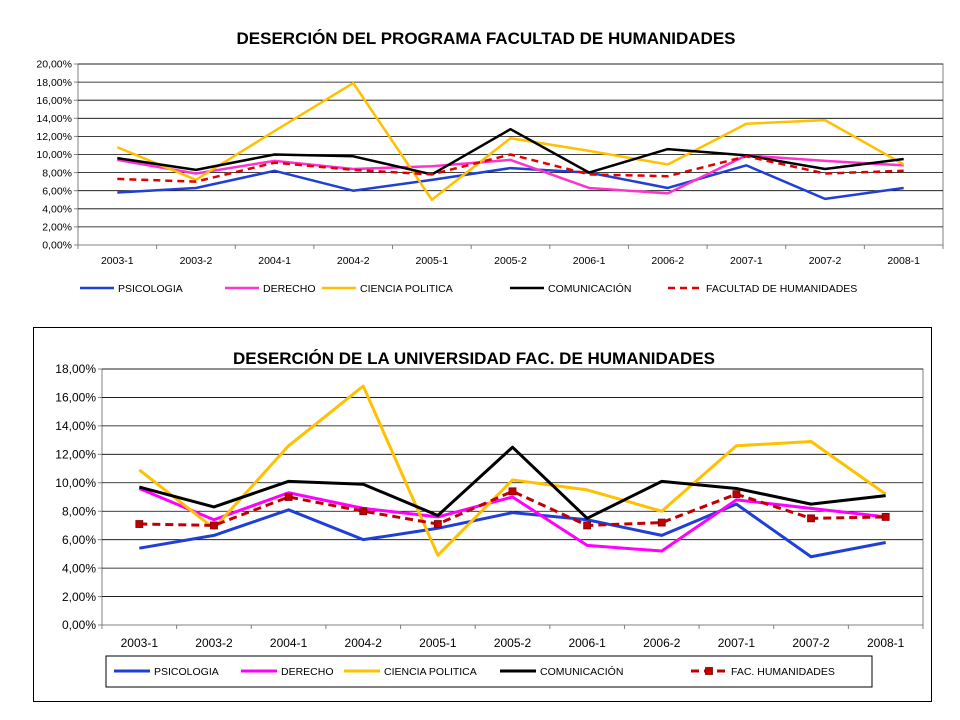  I want to click on chart-1-y-tick-label: 6,00%, so click(57, 191).